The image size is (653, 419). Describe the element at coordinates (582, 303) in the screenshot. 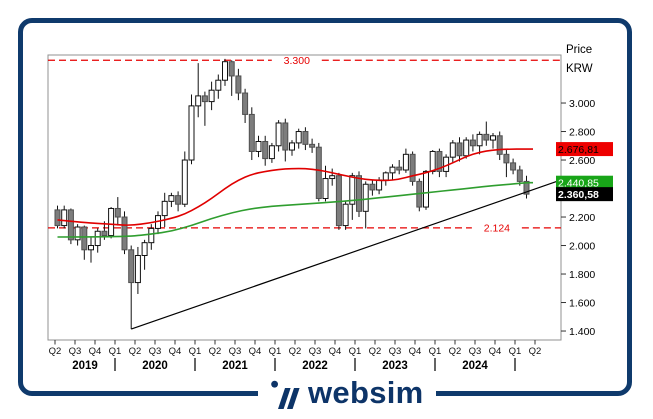

I see `y-tick-label: 1.600` at that location.